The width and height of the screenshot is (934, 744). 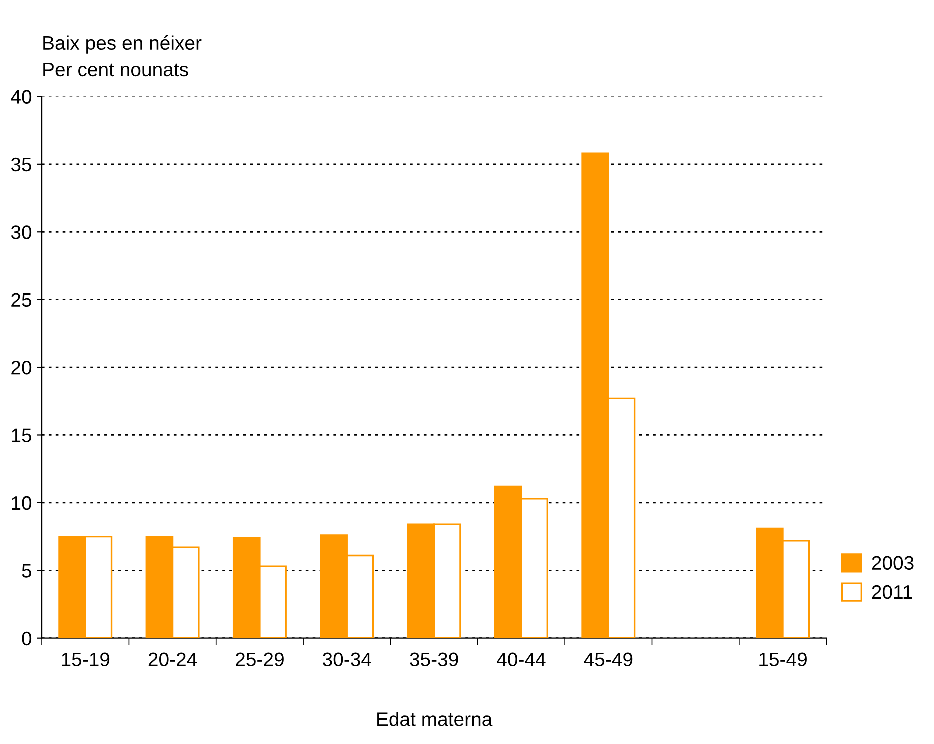 I want to click on y-axis-title: Baix pes en néixer Per cent nounats, so click(x=123, y=56).